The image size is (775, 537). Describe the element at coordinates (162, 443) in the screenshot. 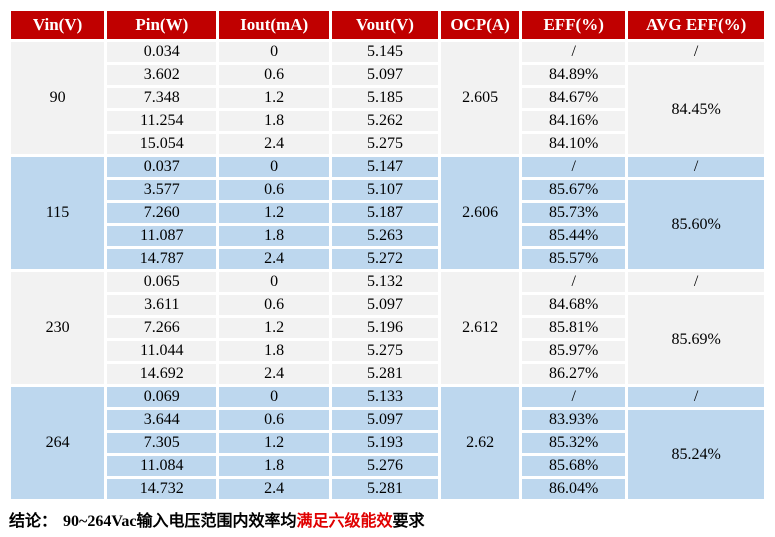

I see `pin-cell: 7.305` at that location.